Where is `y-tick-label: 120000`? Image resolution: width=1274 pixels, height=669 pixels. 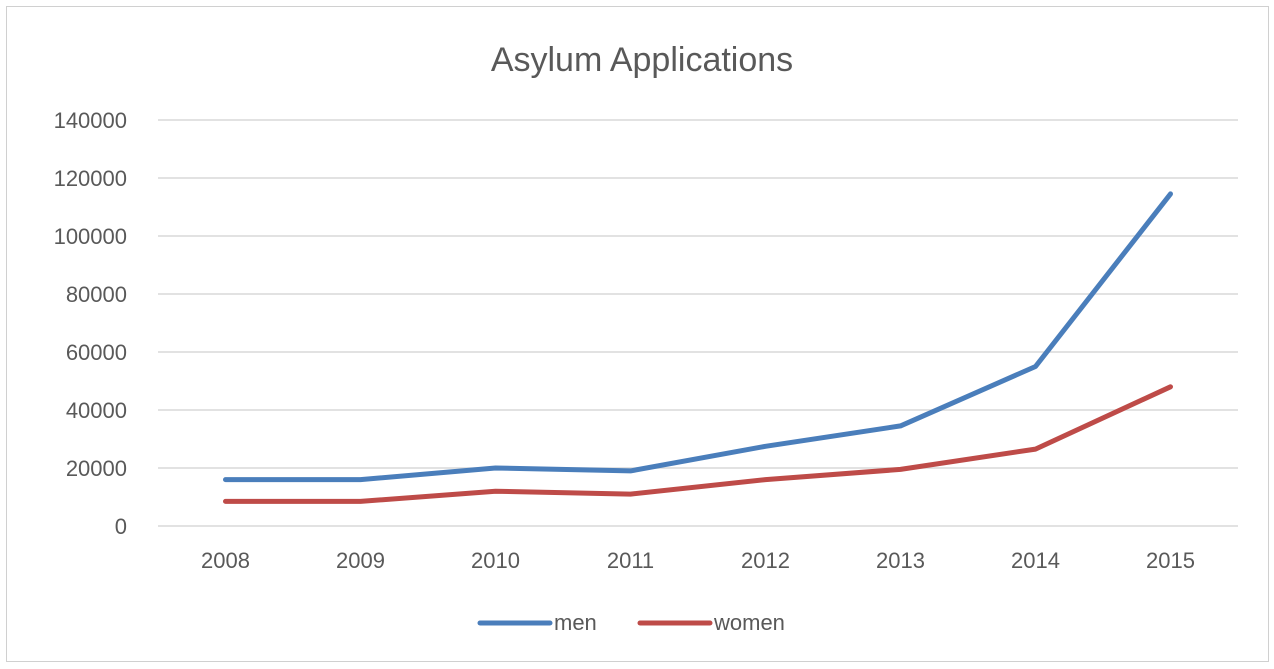 y-tick-label: 120000 is located at coordinates (90, 178).